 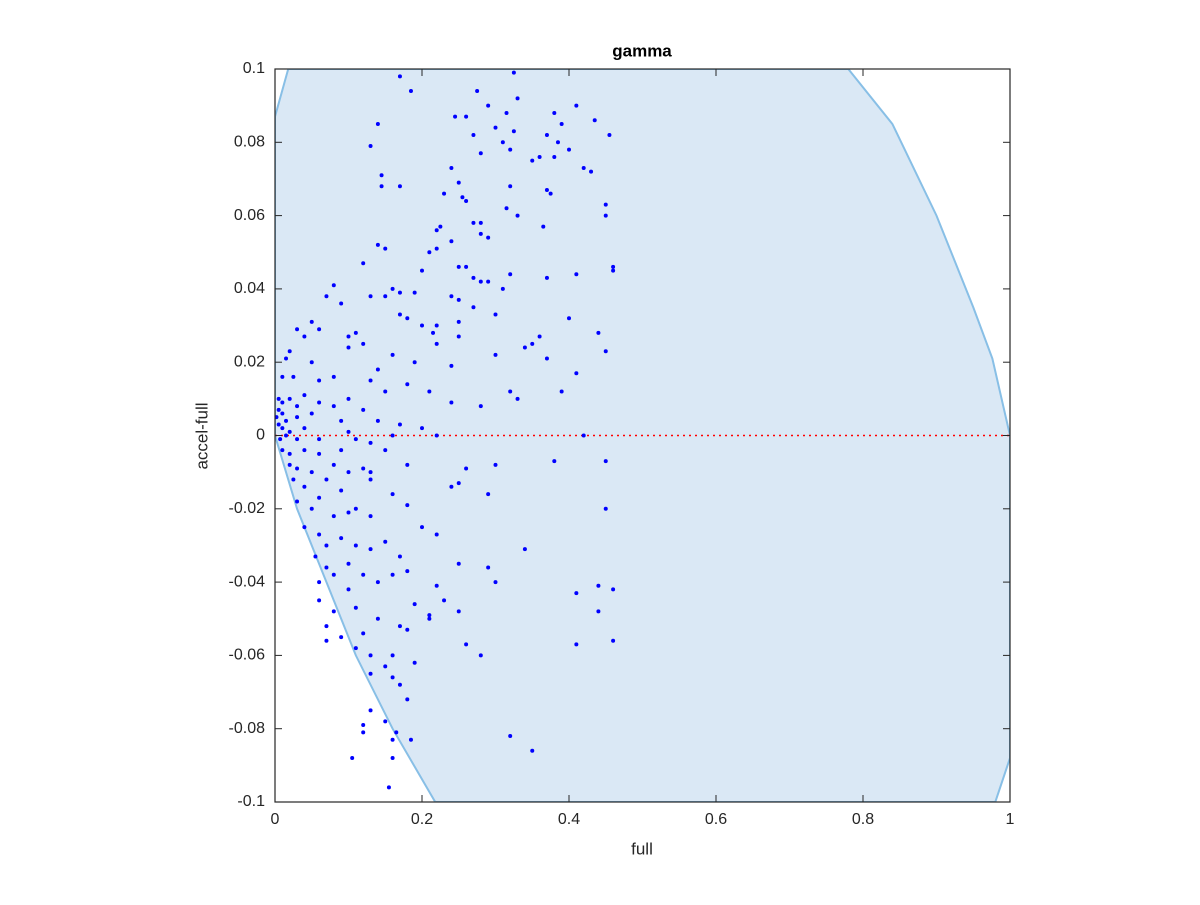 I want to click on x-tick-label: 0.2, so click(x=422, y=819).